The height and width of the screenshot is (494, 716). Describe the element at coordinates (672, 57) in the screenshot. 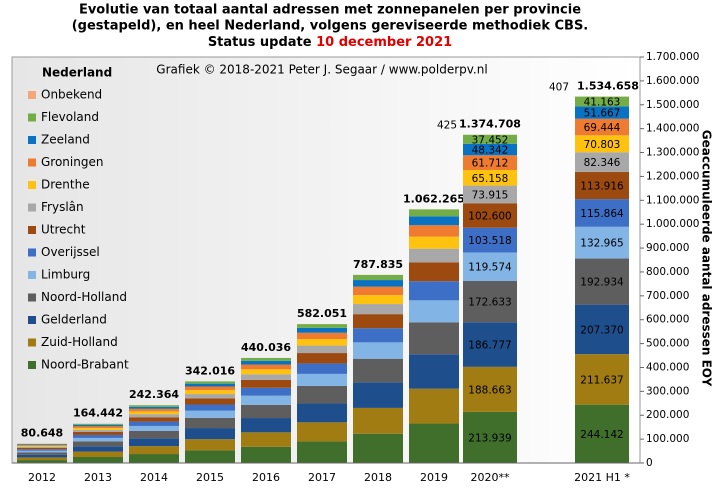

I see `y-tick-label: 1.700.000` at that location.